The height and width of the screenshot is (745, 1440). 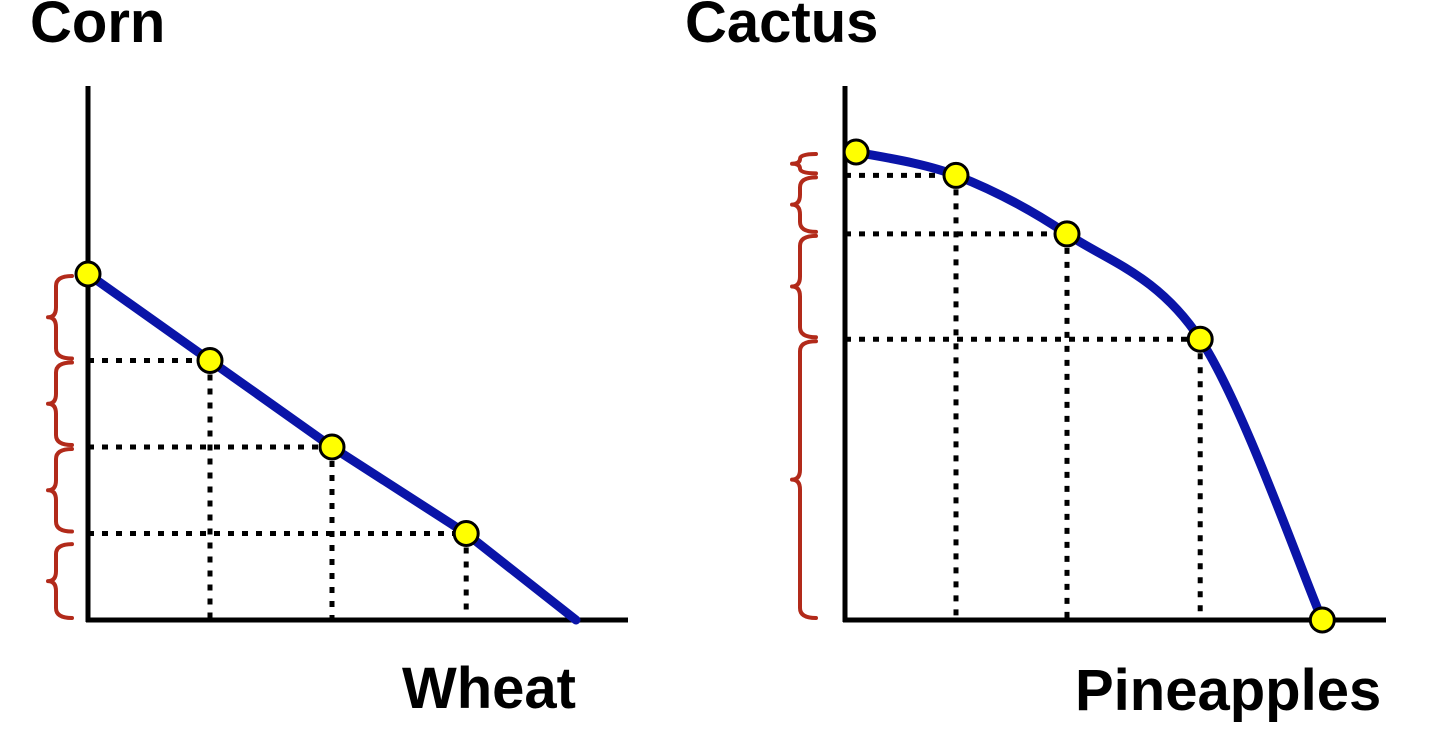 I want to click on x-axis-label: Pineapples, so click(x=1228, y=690).